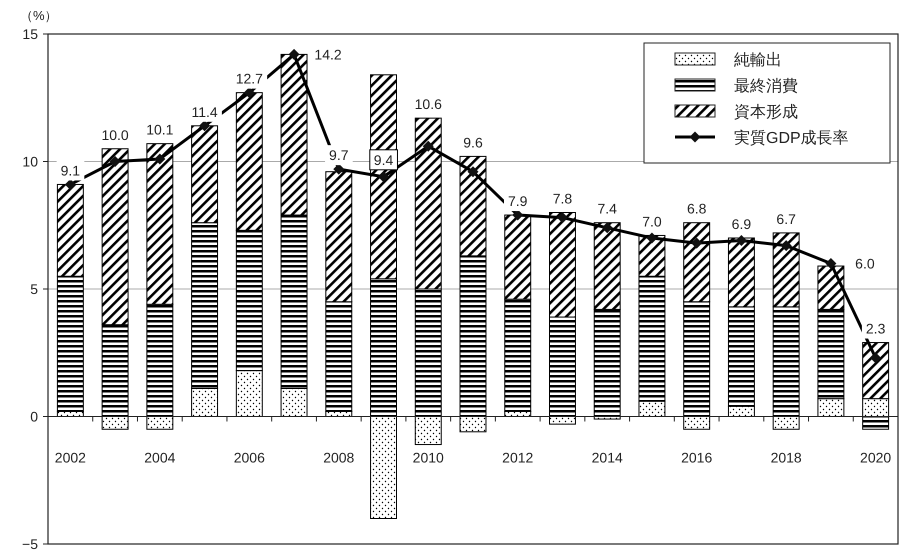 Image resolution: width=902 pixels, height=555 pixels. Describe the element at coordinates (696, 208) in the screenshot. I see `data-label: 6.8` at that location.